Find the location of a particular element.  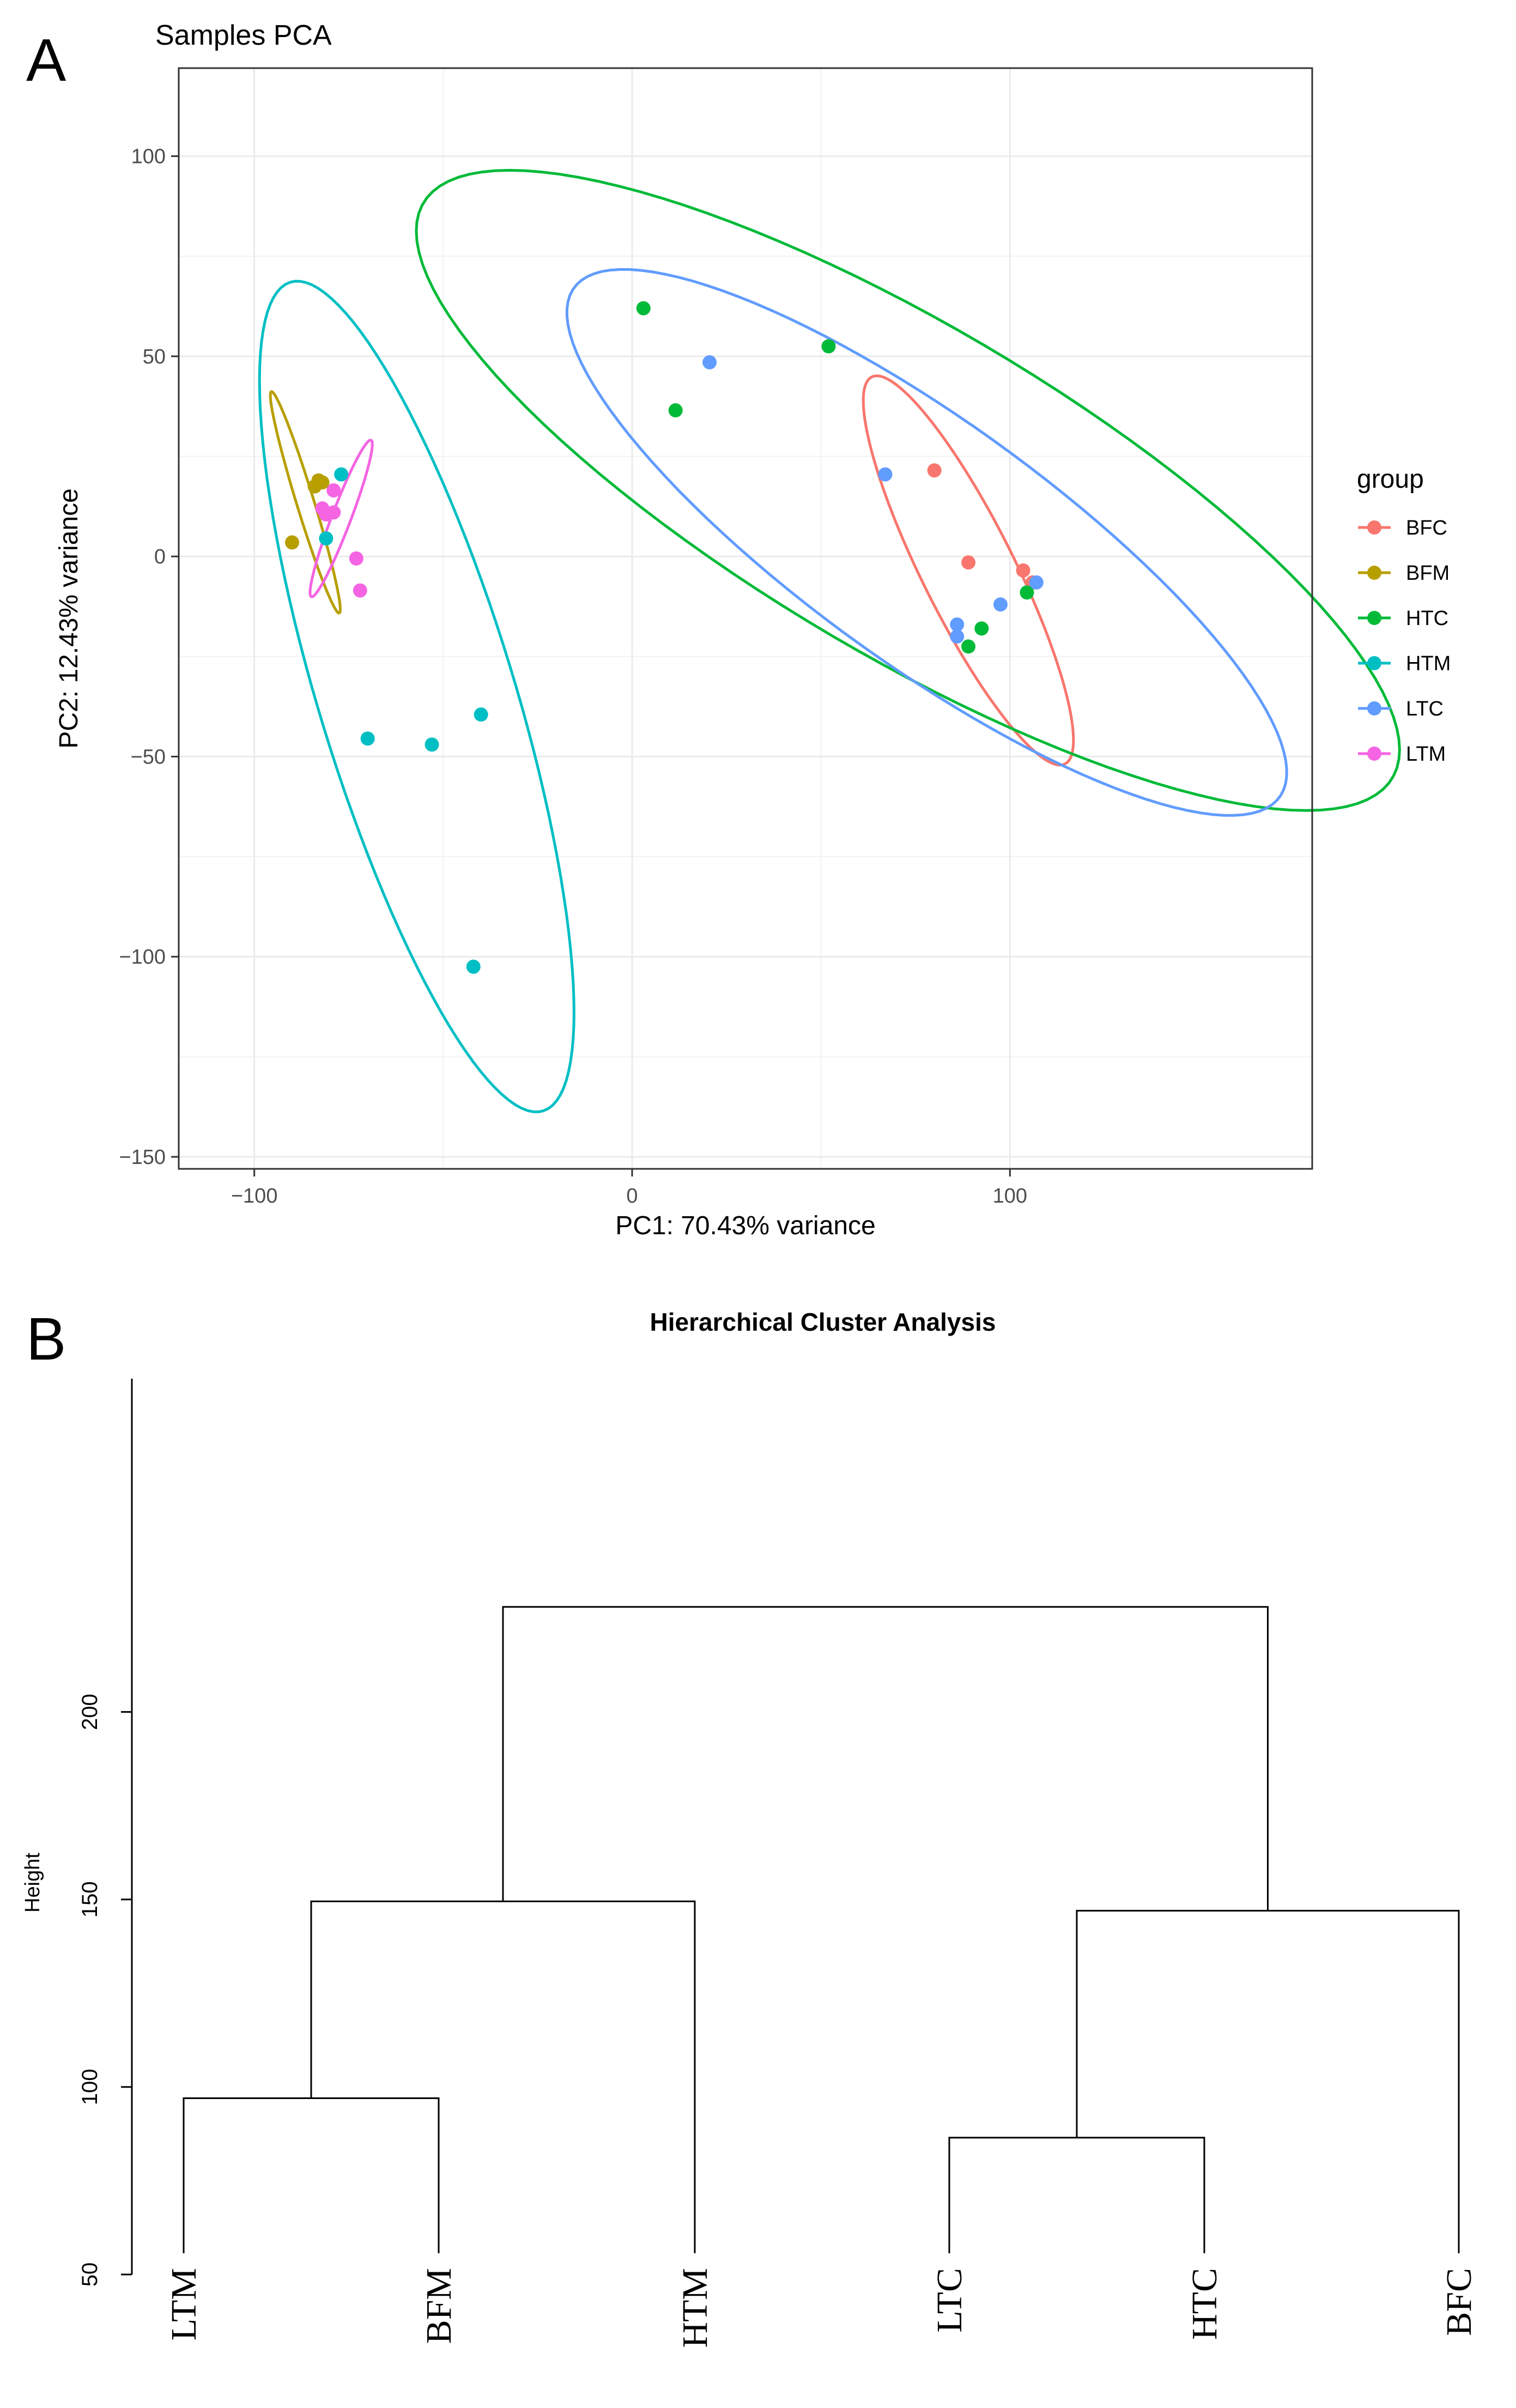

hc-y-tick-label: 200 is located at coordinates (90, 1712).